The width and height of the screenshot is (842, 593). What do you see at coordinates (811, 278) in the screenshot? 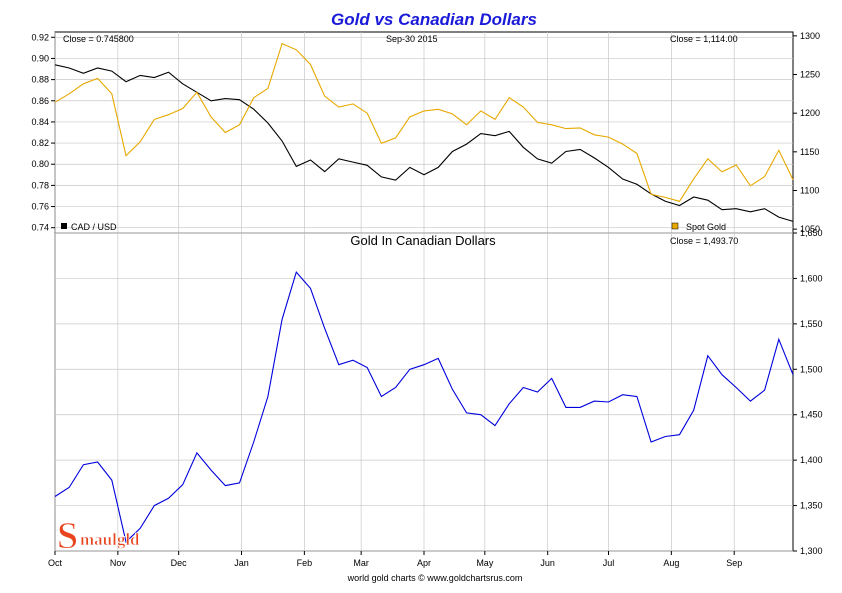
I see `bottom-right-tick-label: 1,600` at bounding box center [811, 278].